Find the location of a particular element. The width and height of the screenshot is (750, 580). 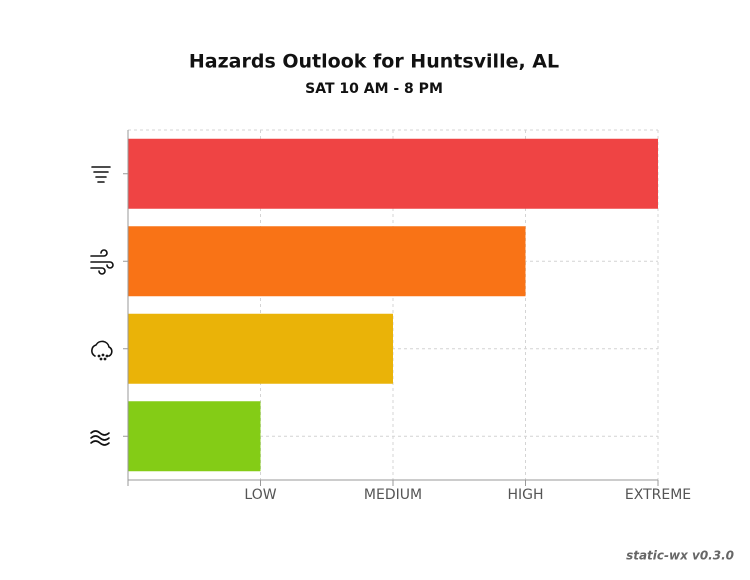

chart-title: Hazards Outlook for Huntsville, AL is located at coordinates (374, 62).